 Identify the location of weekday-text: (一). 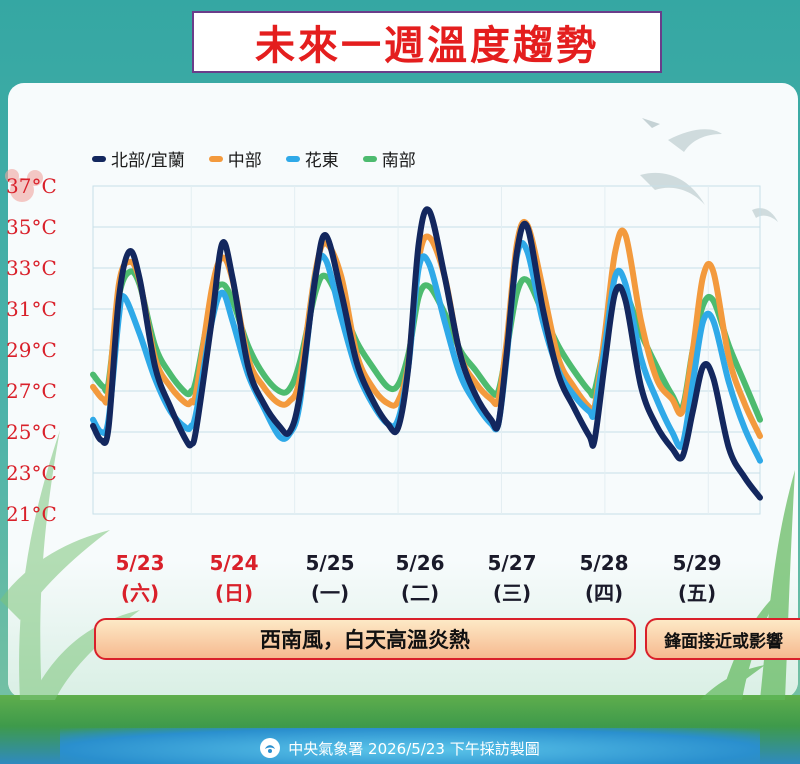
(330, 593).